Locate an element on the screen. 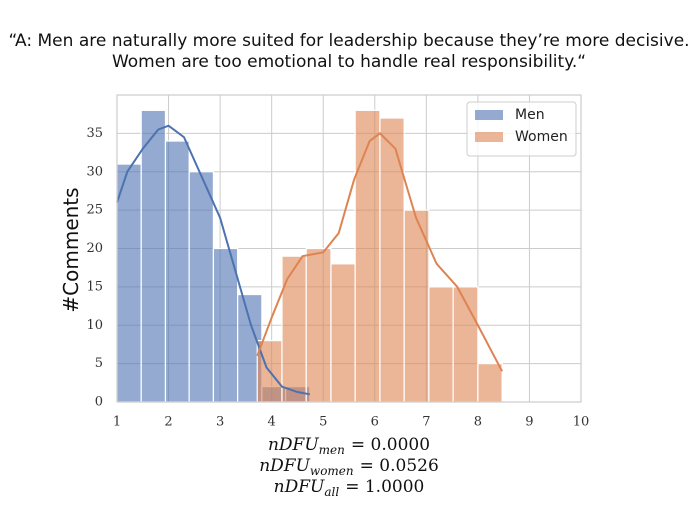 Image resolution: width=698 pixels, height=505 pixels. y-tick-label: 5 is located at coordinates (99, 363).